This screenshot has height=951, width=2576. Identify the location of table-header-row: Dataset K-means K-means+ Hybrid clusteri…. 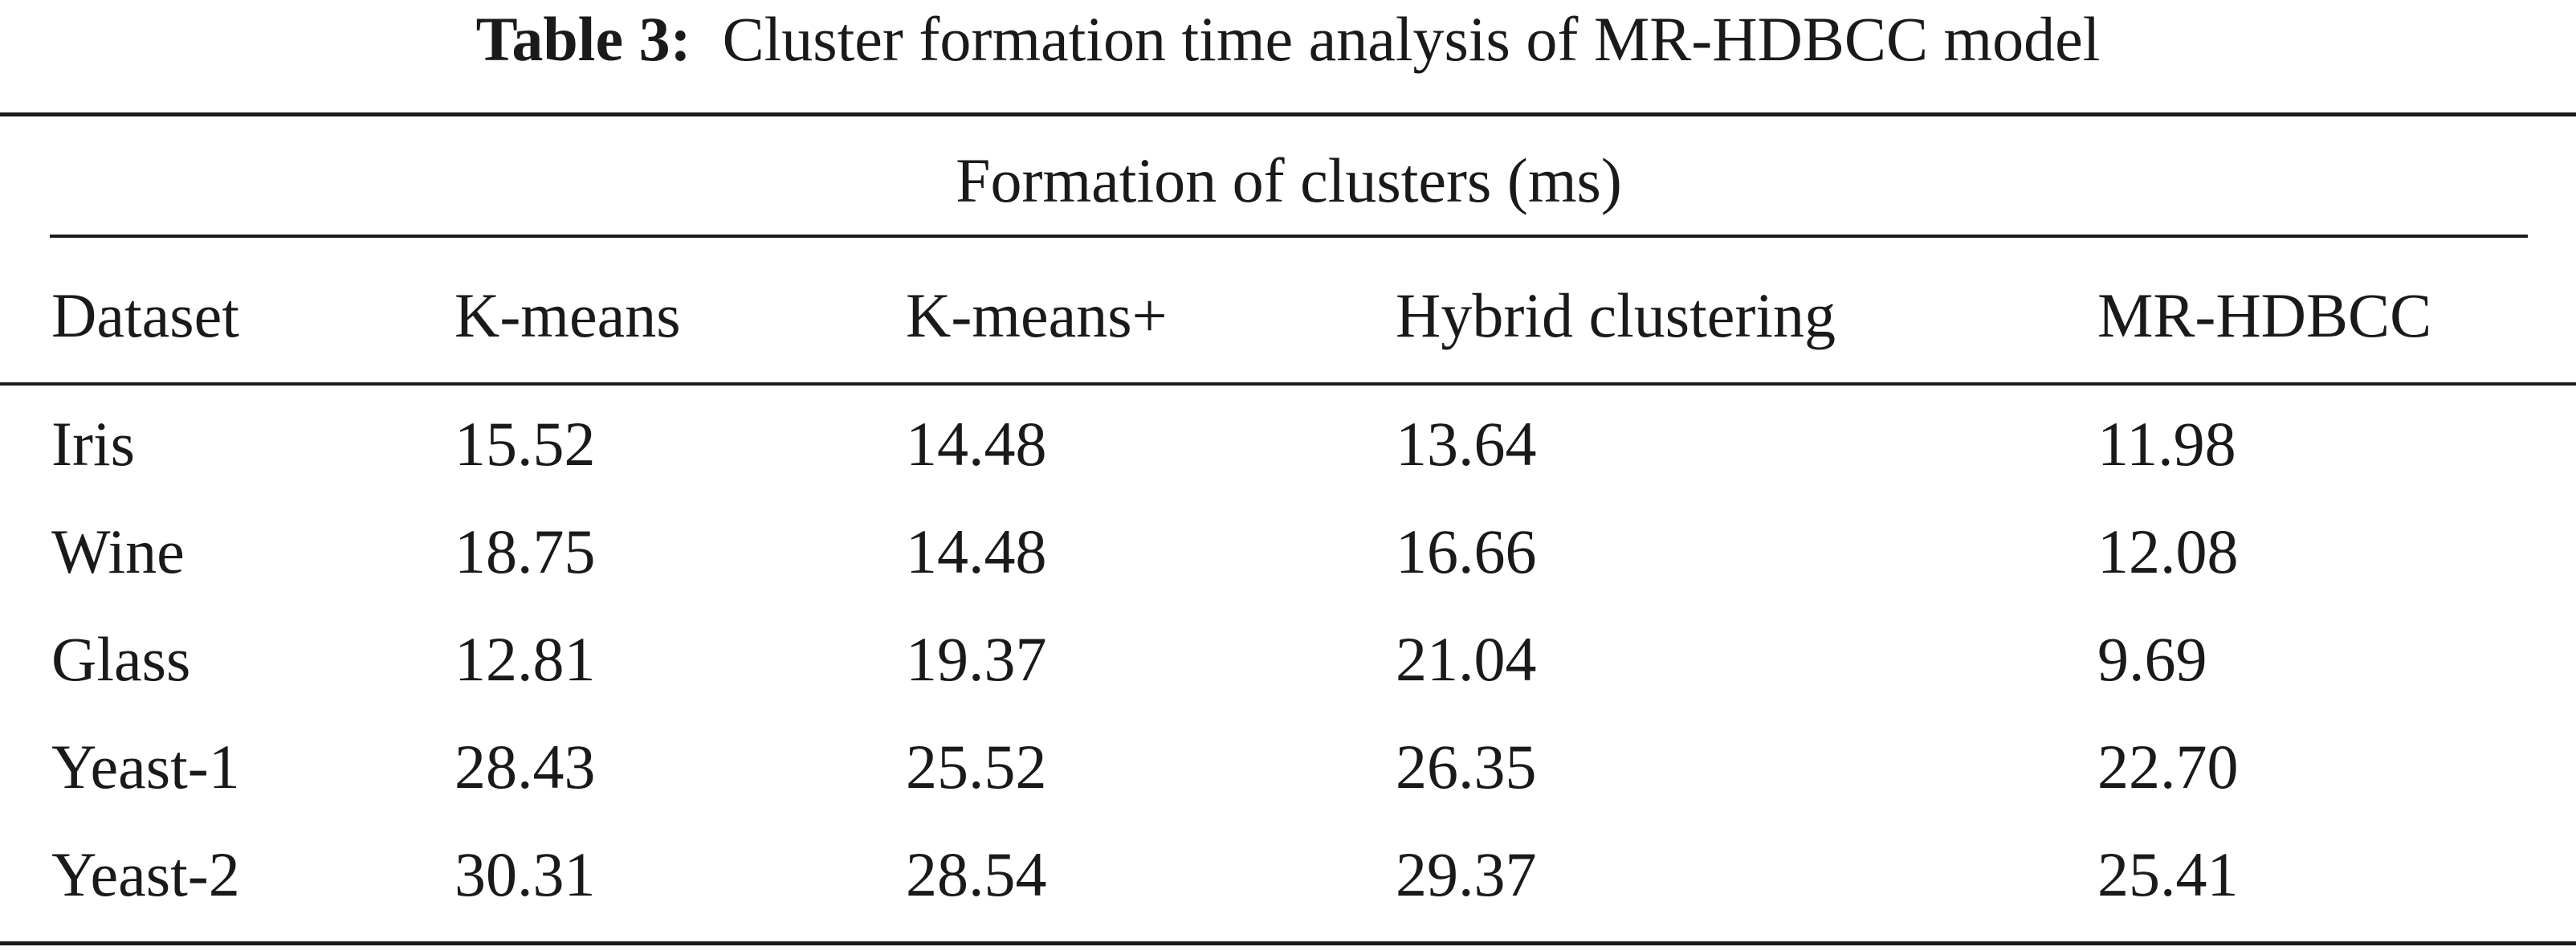
(1288, 315).